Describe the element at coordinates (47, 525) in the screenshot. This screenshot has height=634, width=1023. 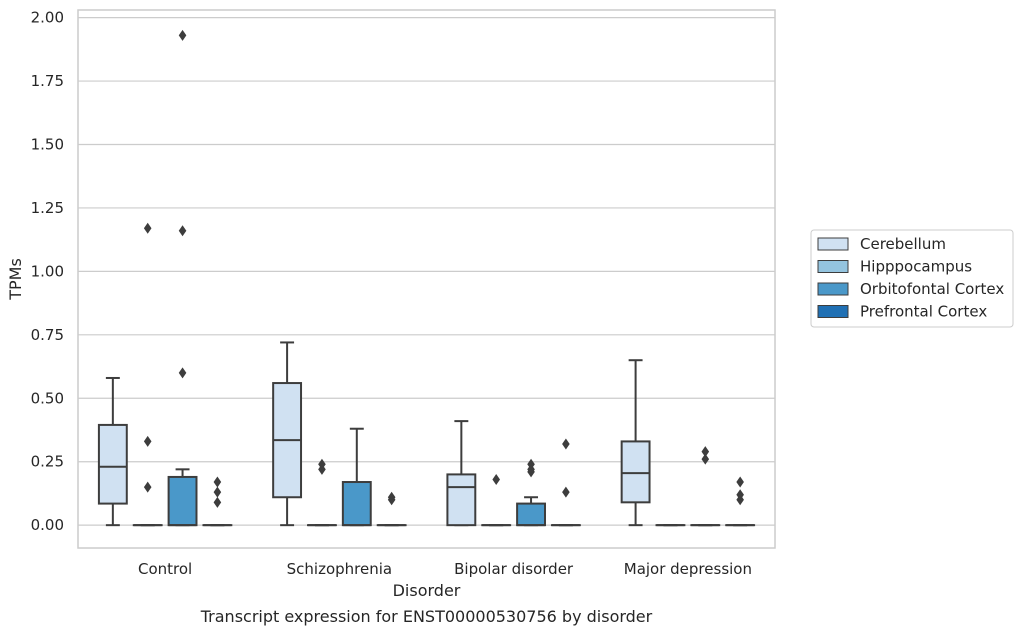
I see `y-tick-label: 0.00` at that location.